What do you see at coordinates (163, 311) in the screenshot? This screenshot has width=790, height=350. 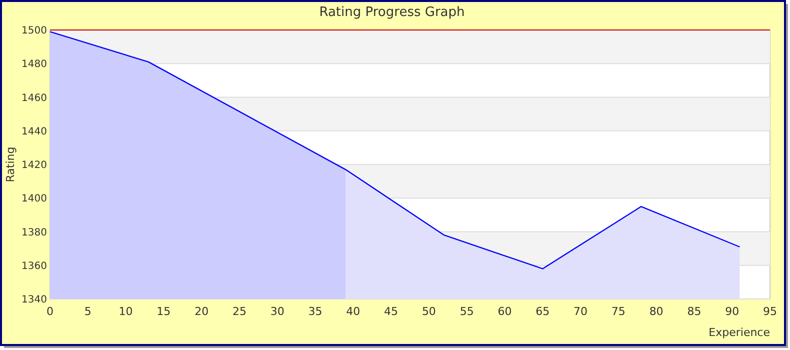 I see `x-tick-label: 15` at bounding box center [163, 311].